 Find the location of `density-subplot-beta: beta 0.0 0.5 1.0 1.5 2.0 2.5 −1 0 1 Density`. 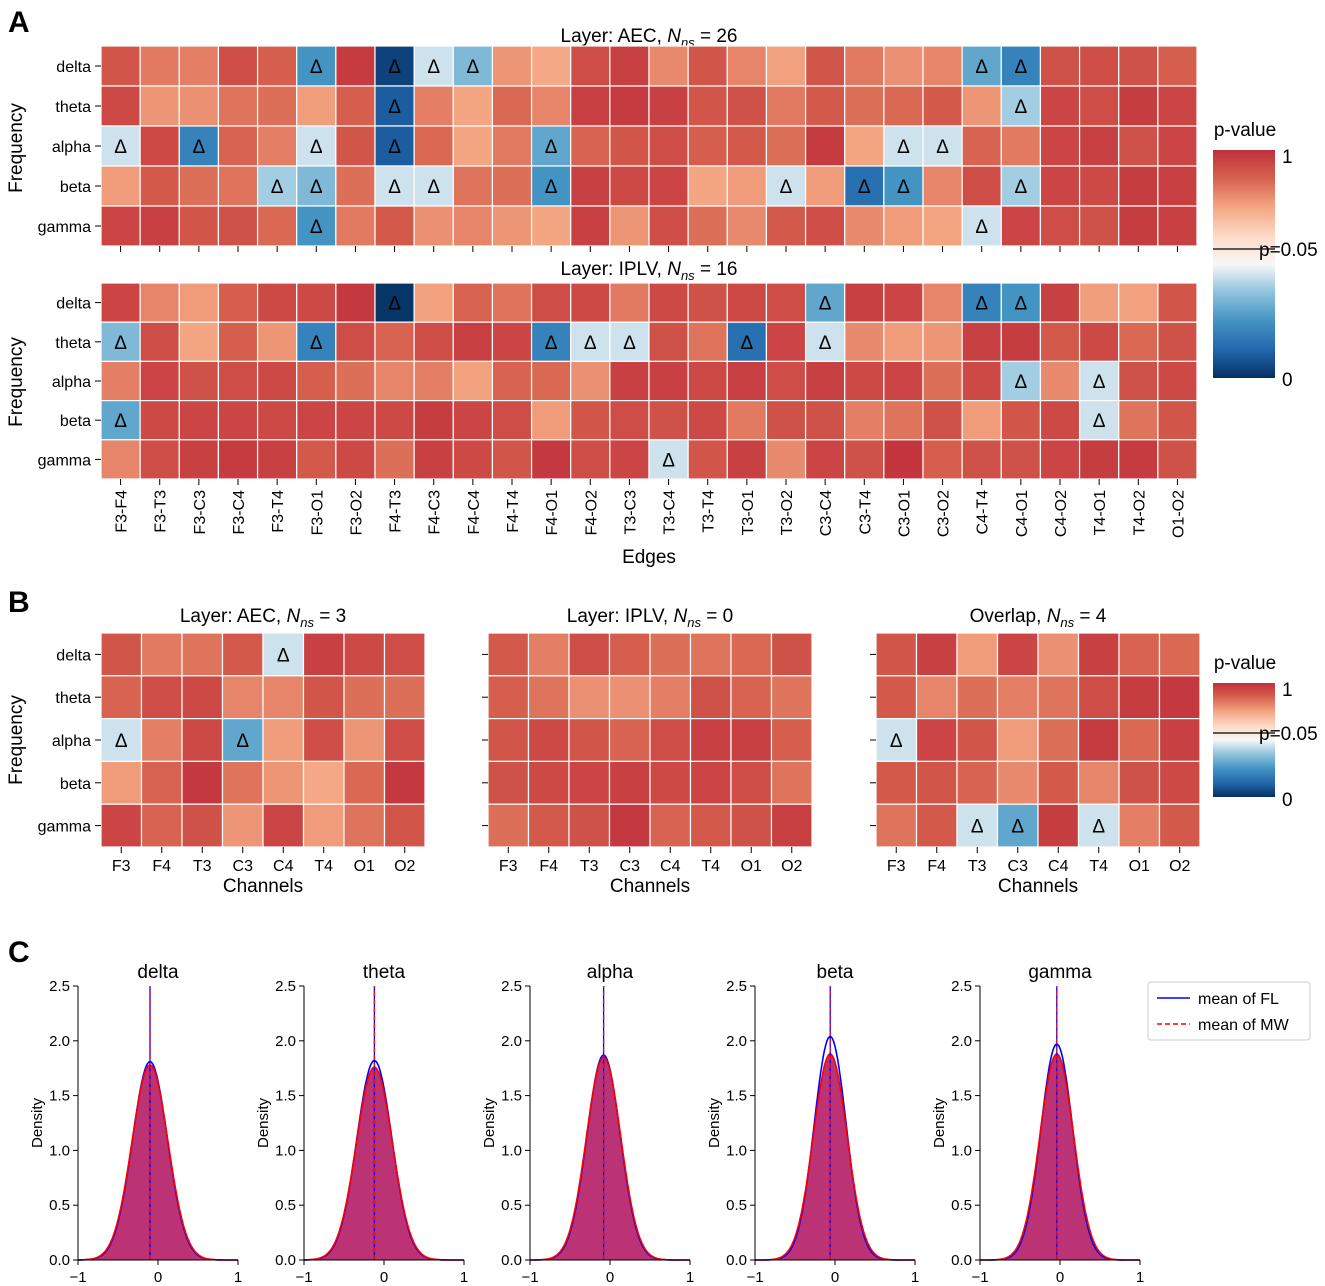

density-subplot-beta: beta 0.0 0.5 1.0 1.5 2.0 2.5 −1 0 1 Density is located at coordinates (812, 1124).